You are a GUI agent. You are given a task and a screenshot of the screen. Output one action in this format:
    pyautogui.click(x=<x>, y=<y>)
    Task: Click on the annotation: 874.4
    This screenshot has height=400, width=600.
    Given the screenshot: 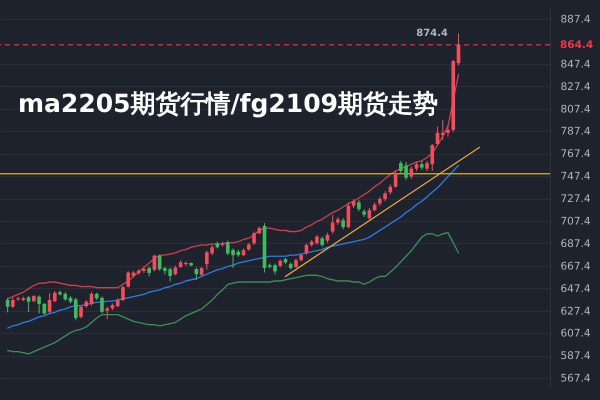 What is the action you would take?
    pyautogui.click(x=432, y=33)
    